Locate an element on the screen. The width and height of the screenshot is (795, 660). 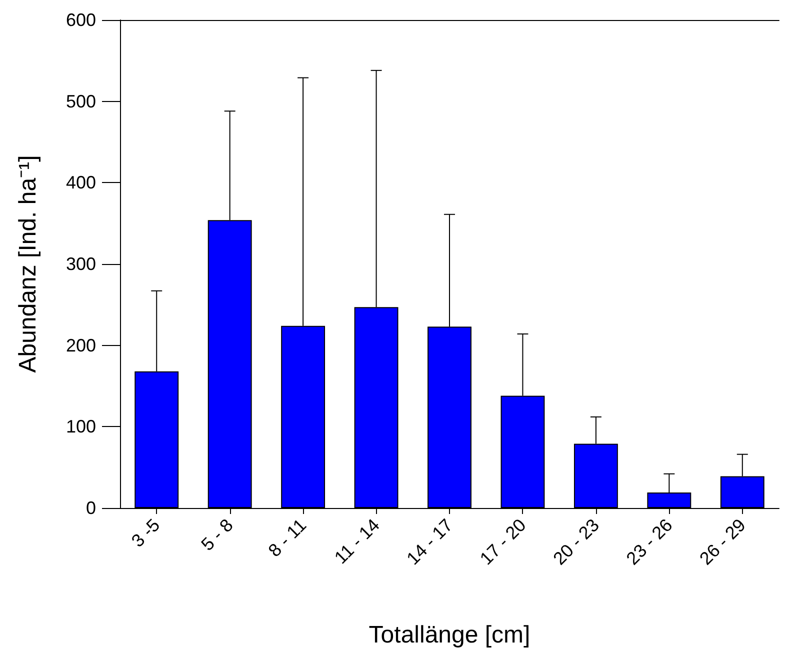
x-tick-label: 17 - 20 is located at coordinates (503, 541).